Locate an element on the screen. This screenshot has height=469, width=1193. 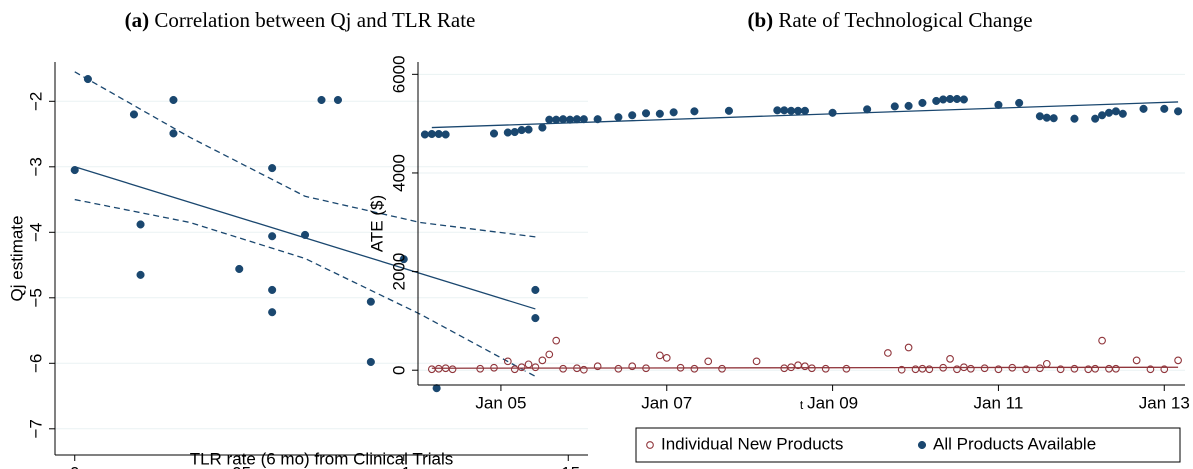
panel-label: (a) is located at coordinates (137, 20).